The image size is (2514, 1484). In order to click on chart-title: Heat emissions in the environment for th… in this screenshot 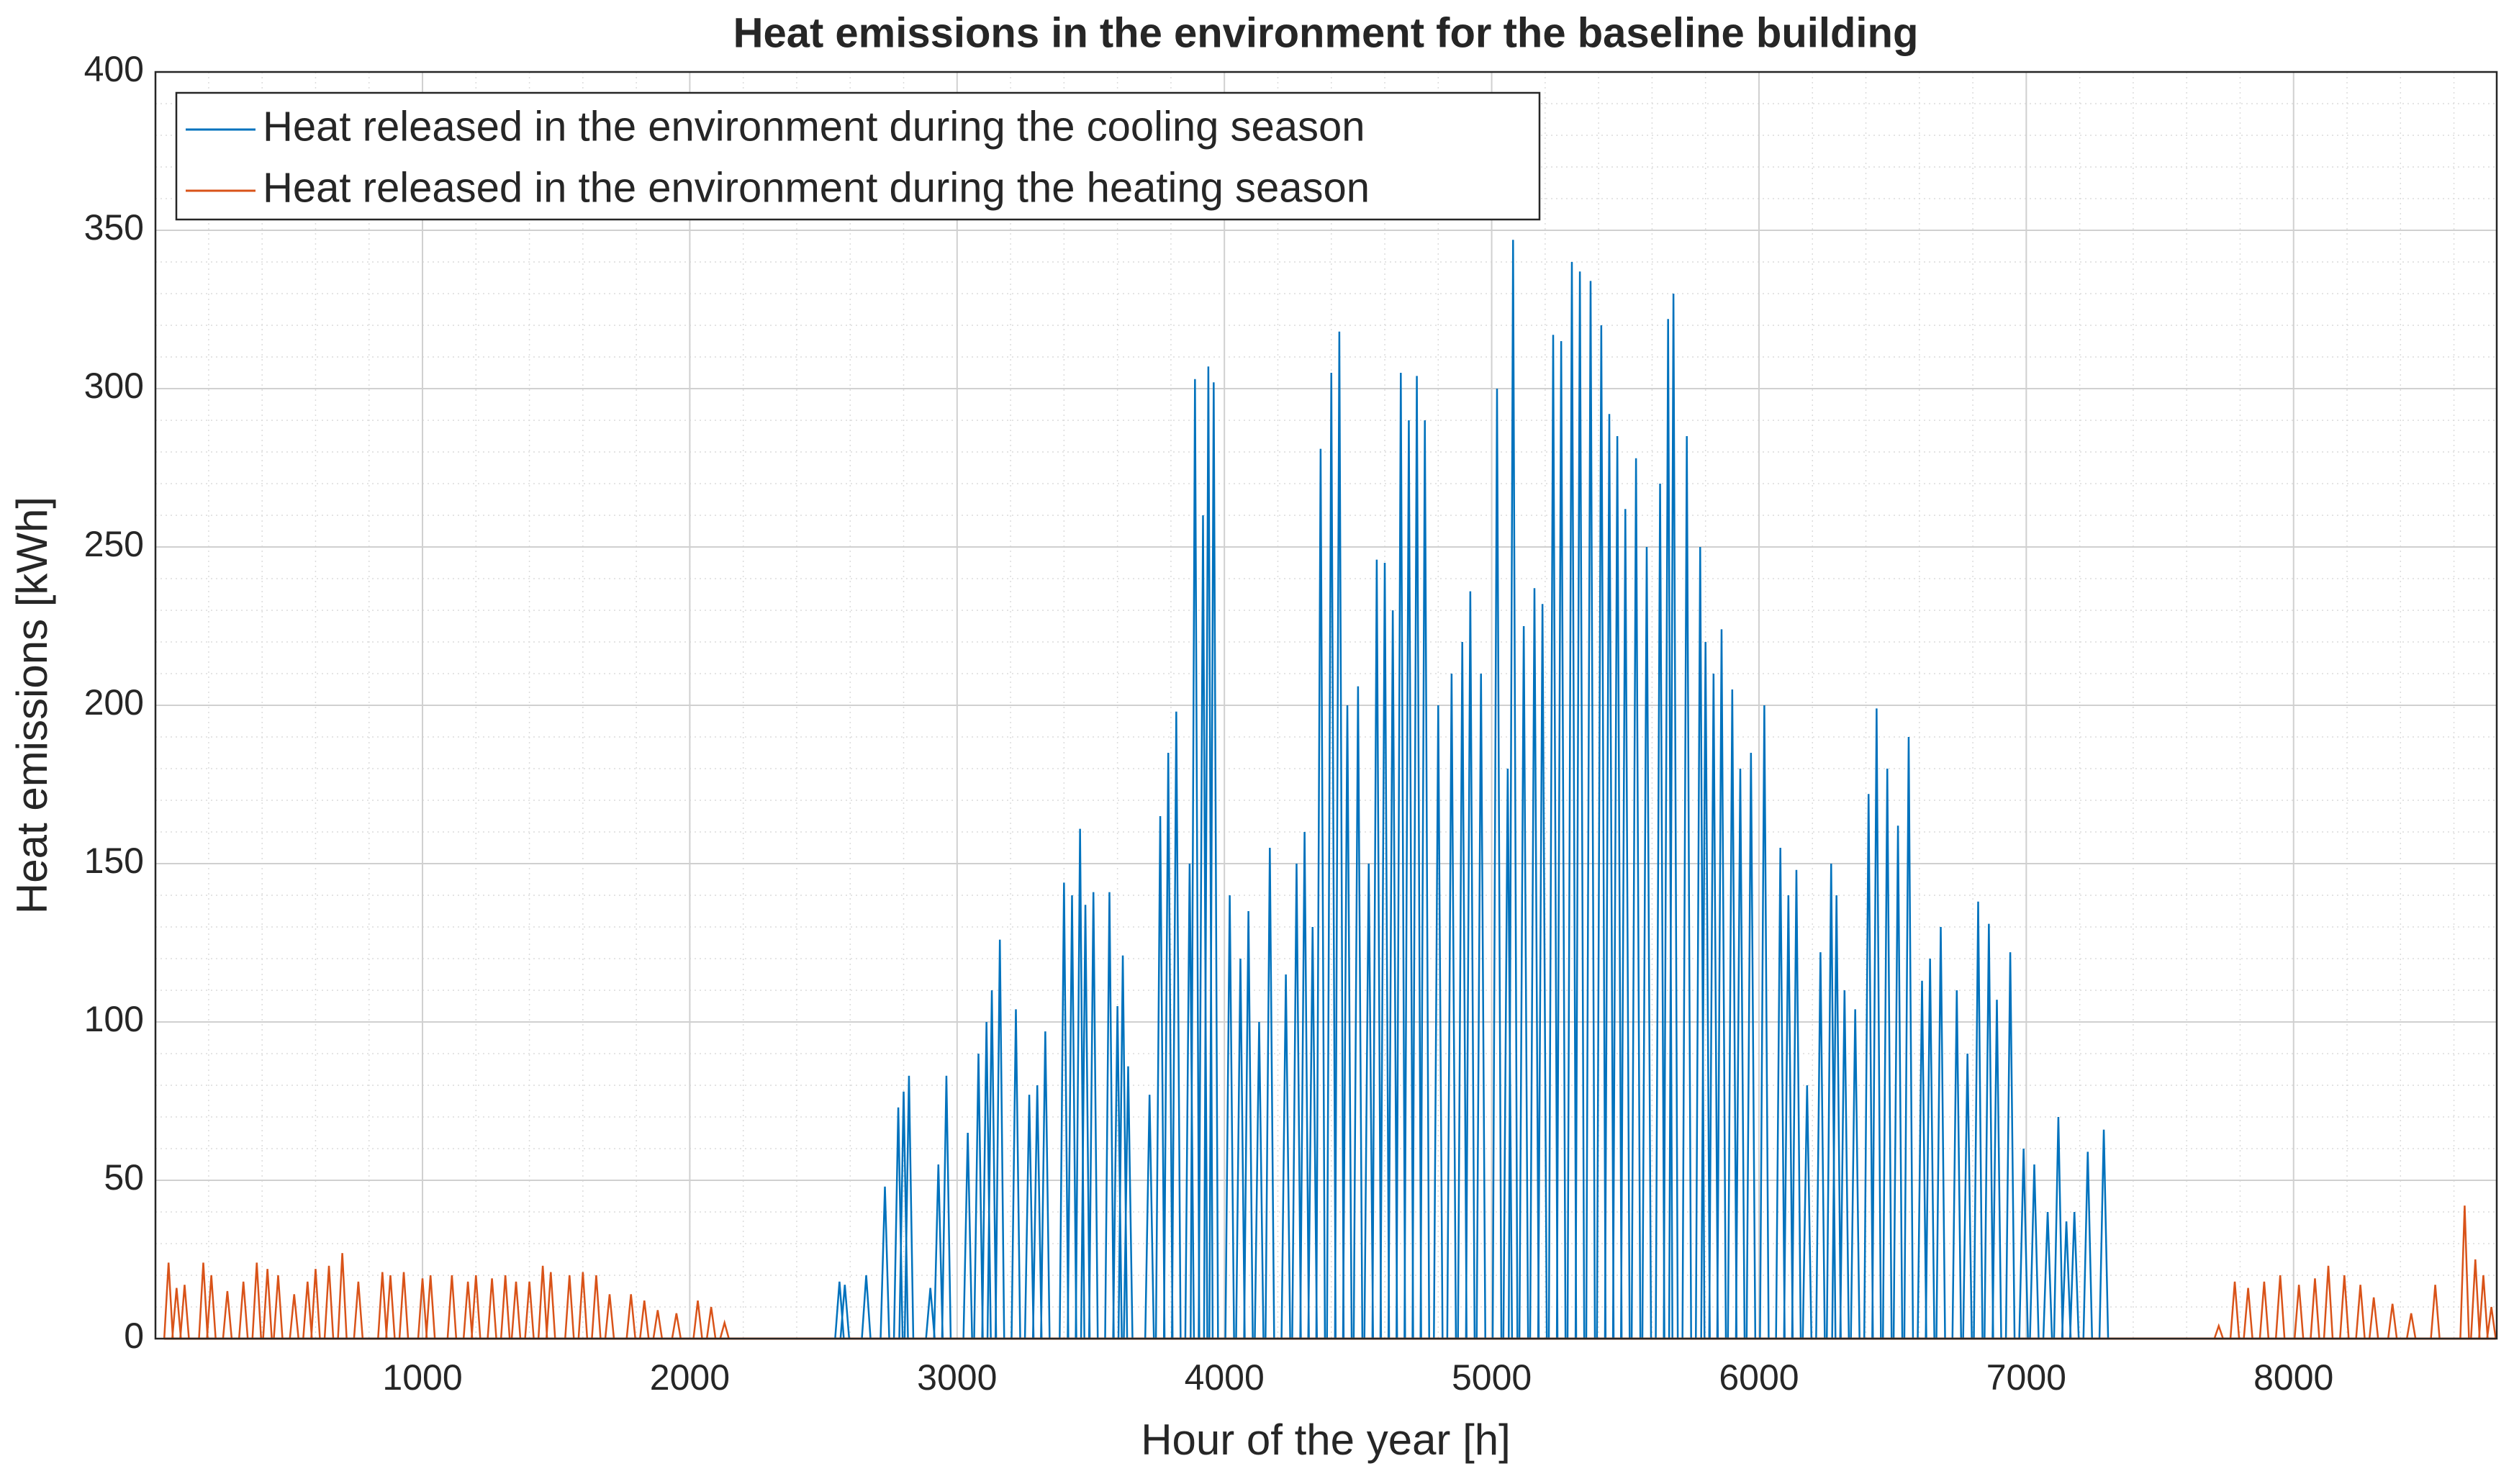, I will do `click(1326, 32)`.